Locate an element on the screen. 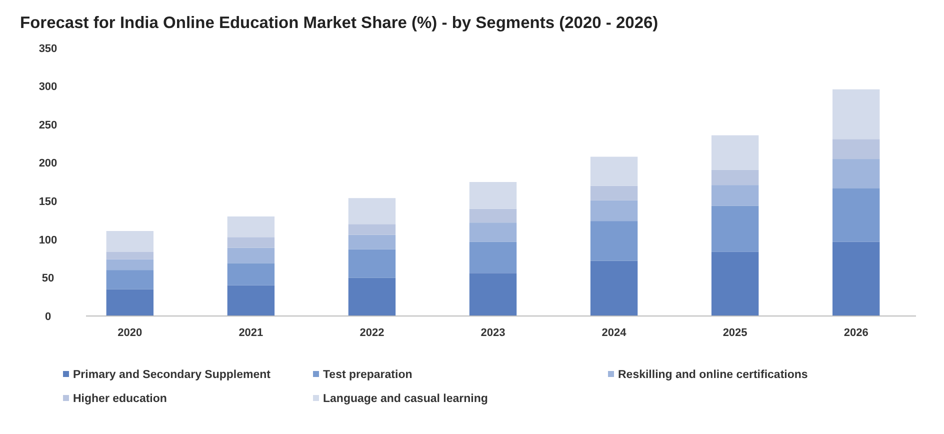 The height and width of the screenshot is (434, 944). chart-title: Forecast for India Online Education Market Share (%) - by Segments (2020 - 2026) is located at coordinates (339, 23).